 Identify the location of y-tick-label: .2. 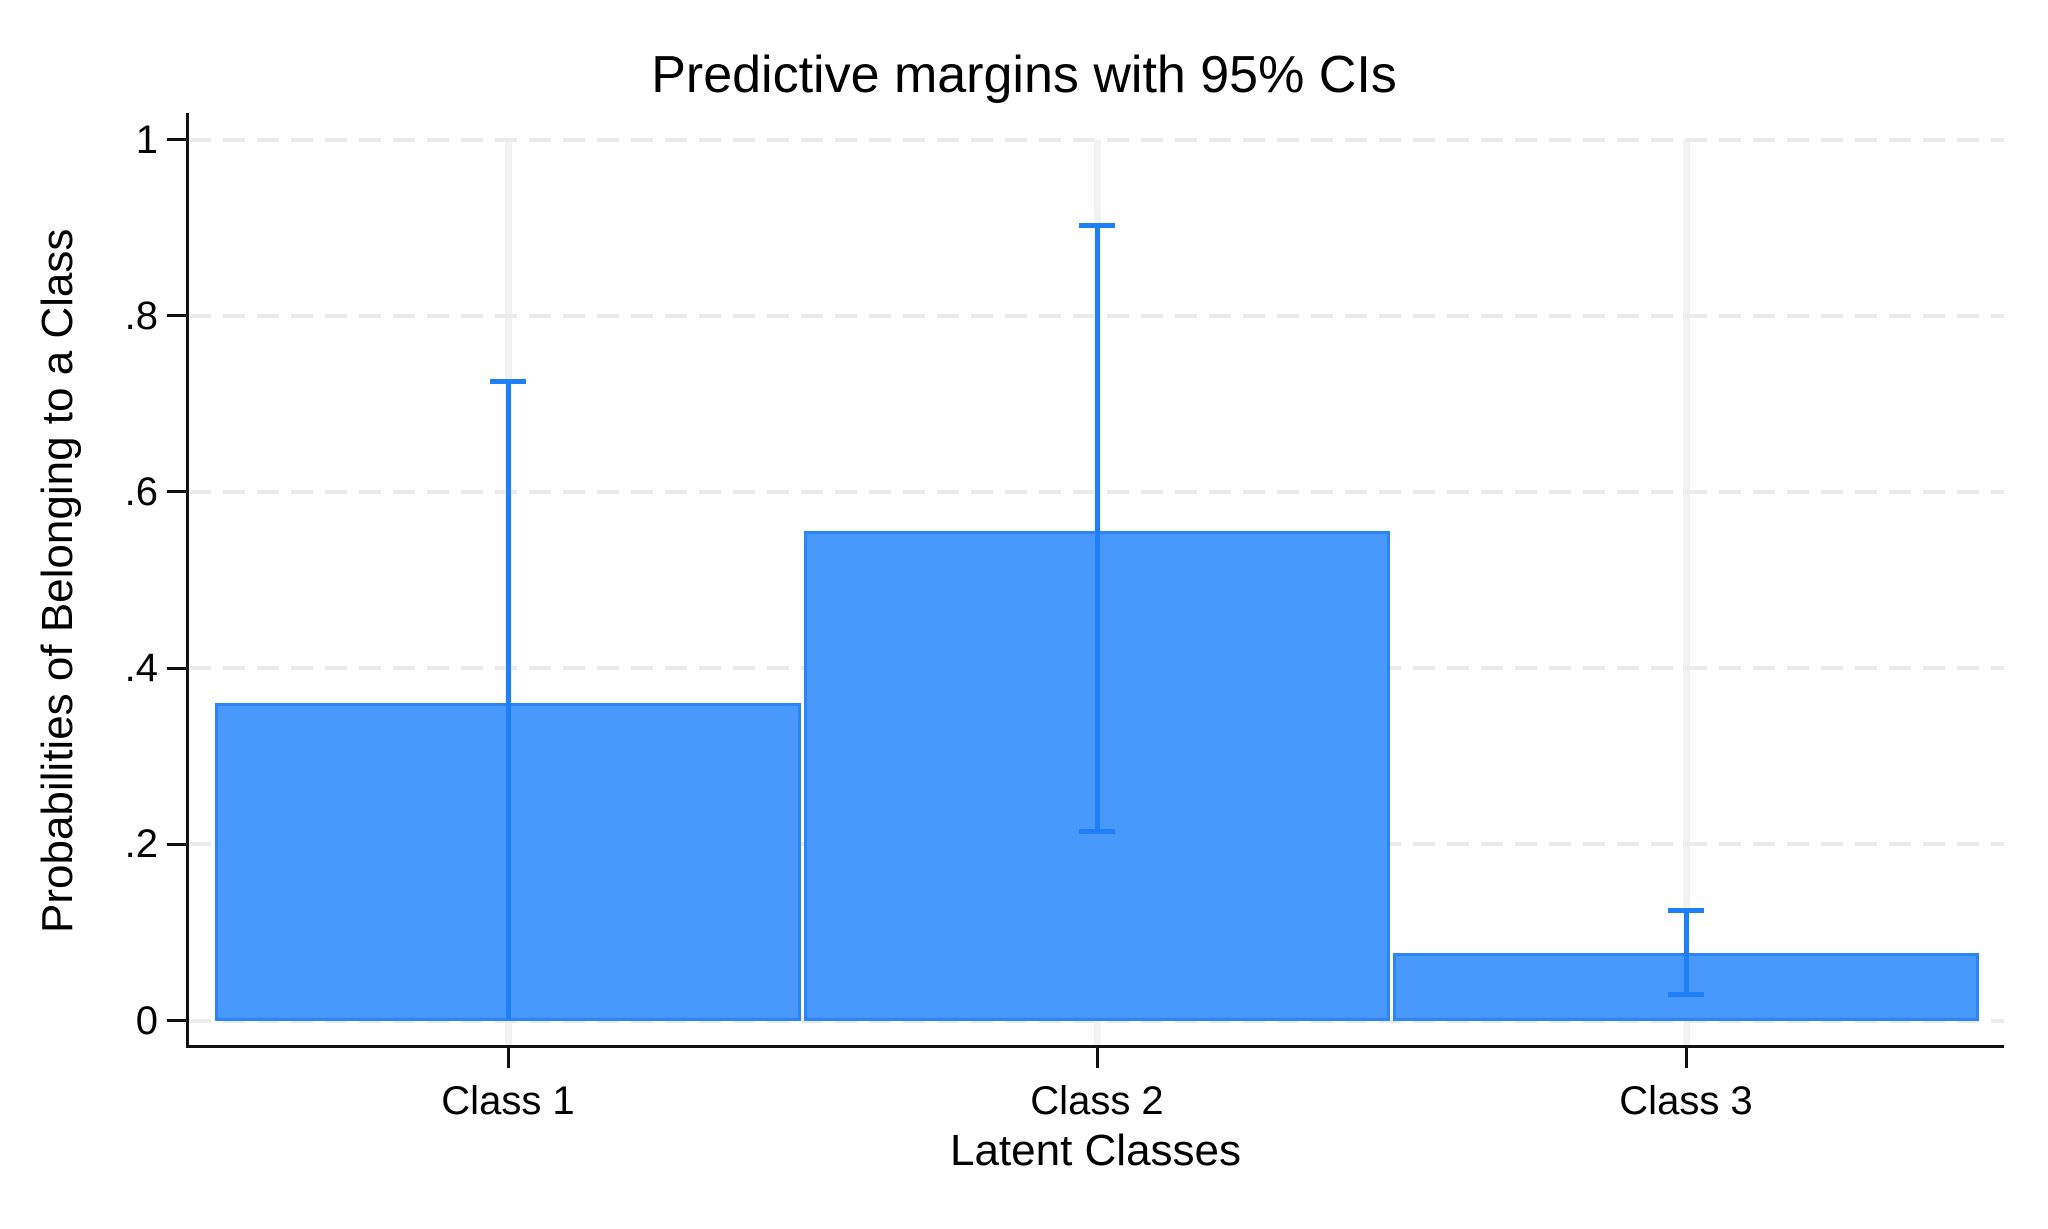
(141, 844).